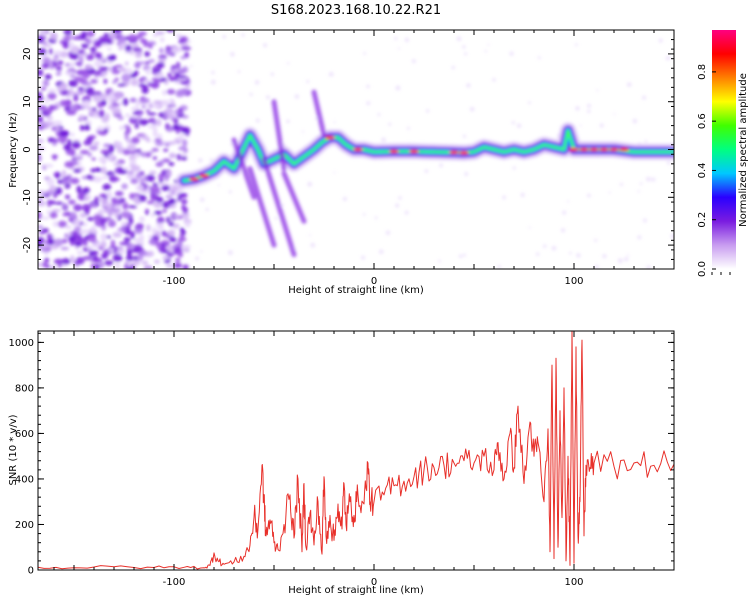 This screenshot has height=600, width=750. Describe the element at coordinates (31, 571) in the screenshot. I see `y-tick-label: 0` at that location.